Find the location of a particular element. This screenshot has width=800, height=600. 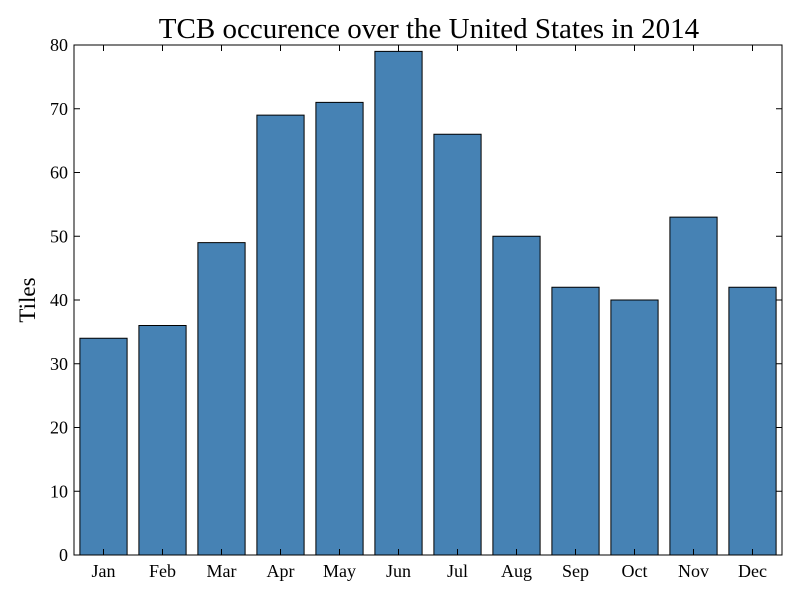

x-tick-label-feb: Feb is located at coordinates (162, 571).